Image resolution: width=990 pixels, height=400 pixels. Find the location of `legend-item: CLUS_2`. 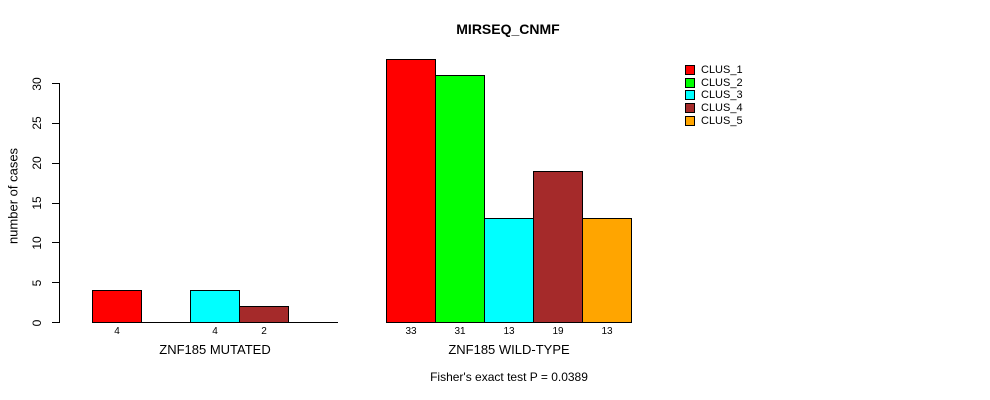

legend-item: CLUS_2 is located at coordinates (714, 83).